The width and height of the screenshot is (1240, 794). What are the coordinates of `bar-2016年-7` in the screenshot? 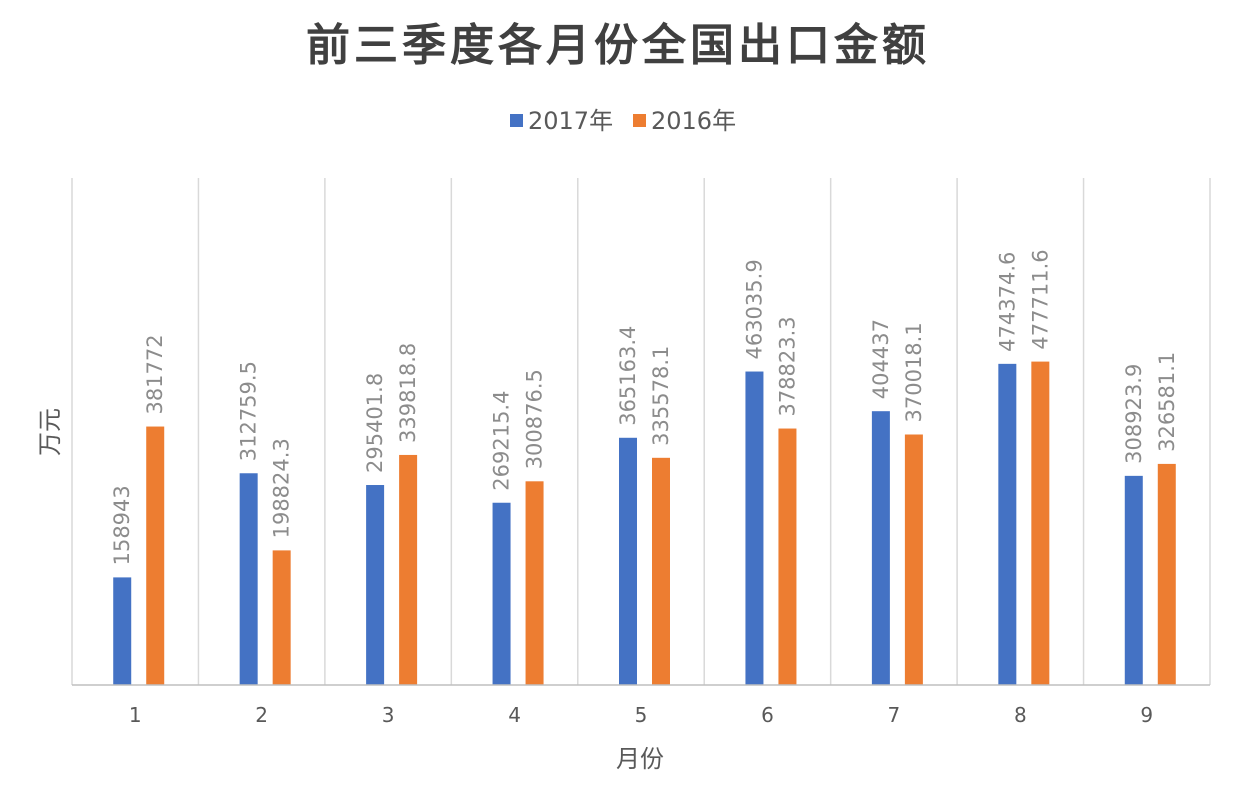 It's located at (913, 559).